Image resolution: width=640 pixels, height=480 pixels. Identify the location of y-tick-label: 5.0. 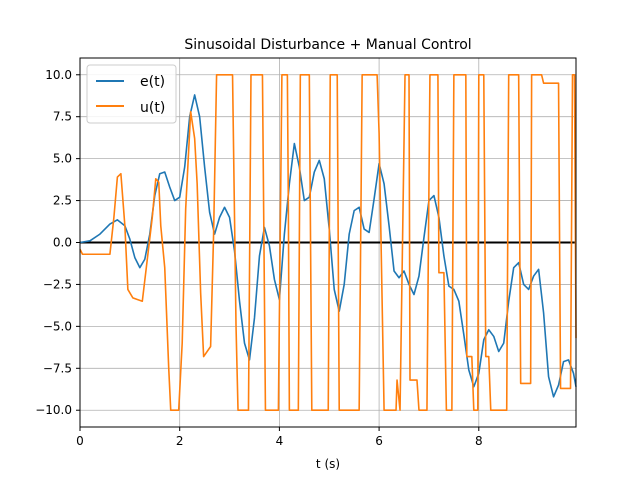
(62, 159).